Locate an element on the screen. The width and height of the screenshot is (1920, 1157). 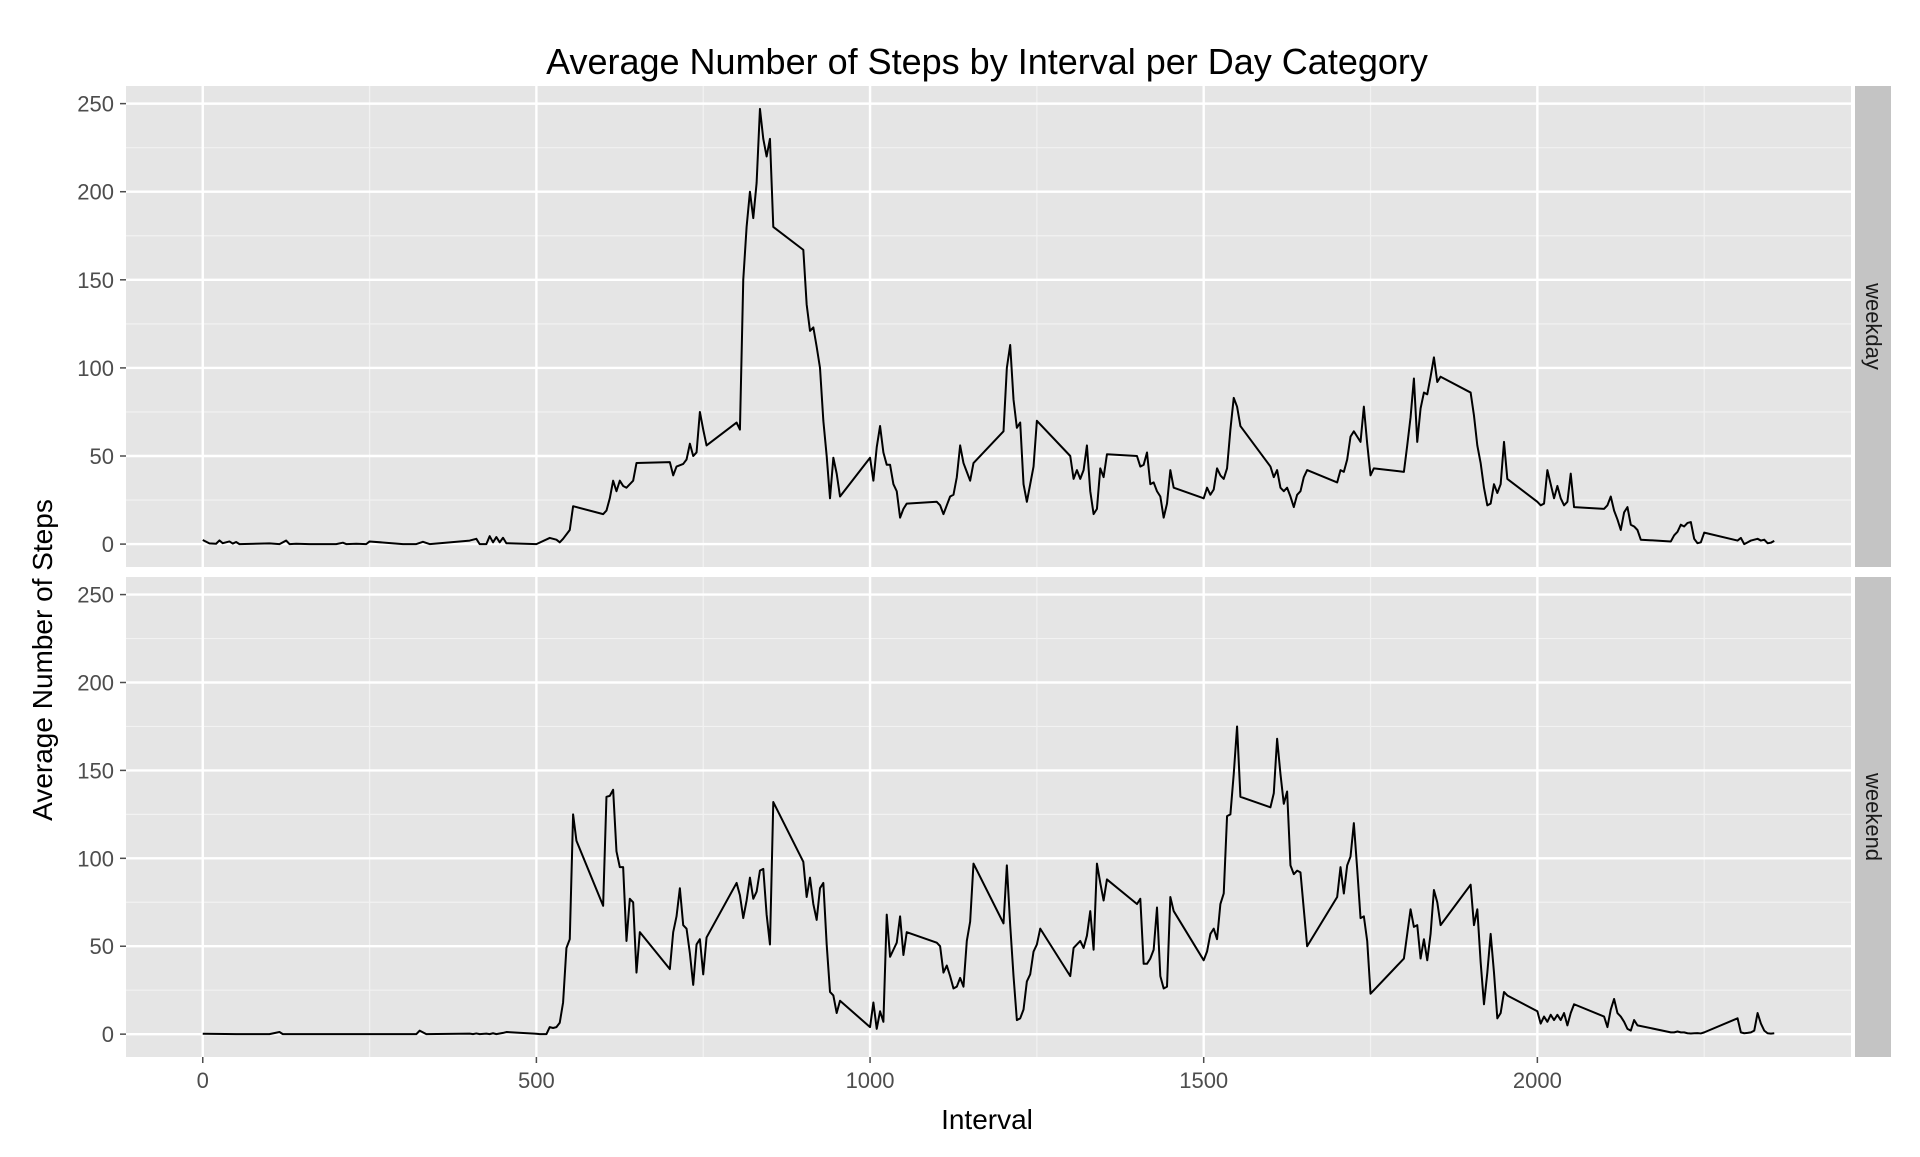
x-axis-title: Interval is located at coordinates (987, 1119).